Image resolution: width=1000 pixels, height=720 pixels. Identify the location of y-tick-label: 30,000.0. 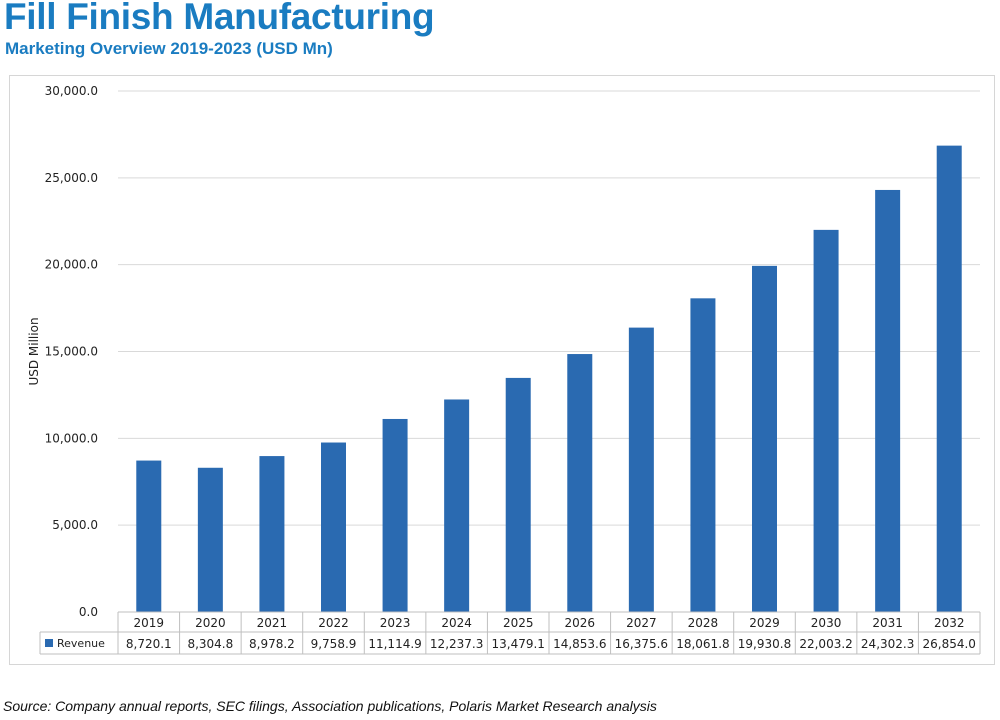
(71, 91).